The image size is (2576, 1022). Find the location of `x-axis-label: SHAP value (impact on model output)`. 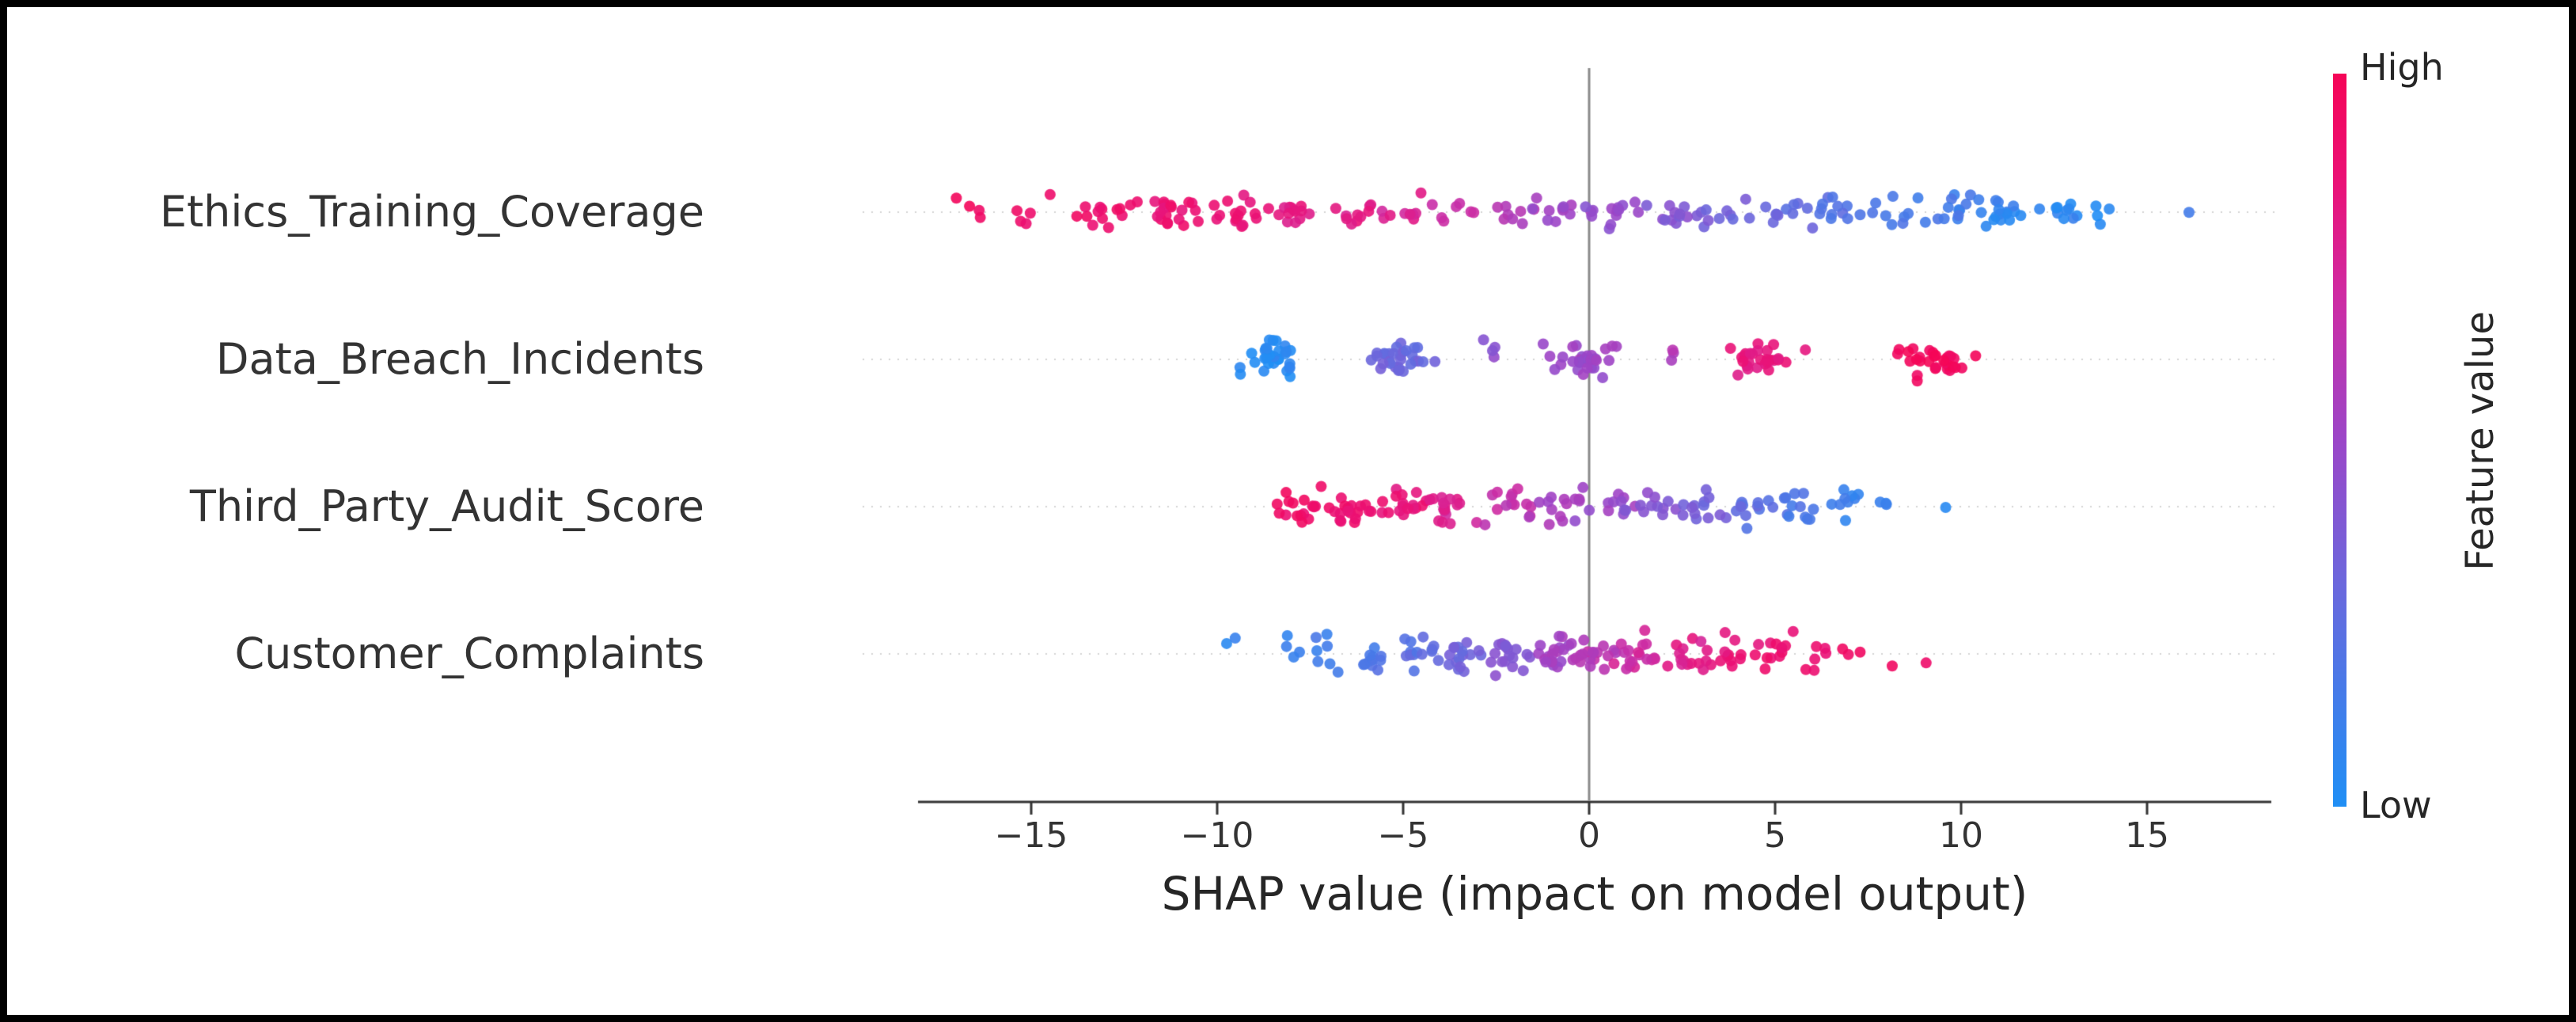

x-axis-label: SHAP value (impact on model output) is located at coordinates (1594, 894).